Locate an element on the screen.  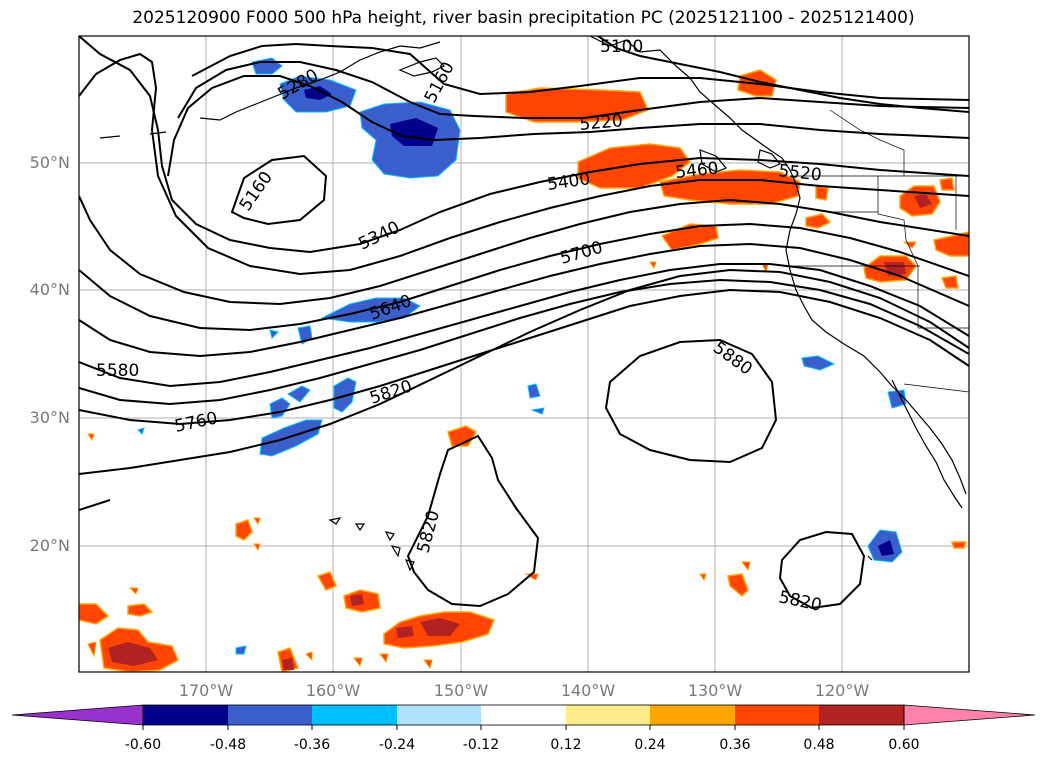
lon-label-140w: 140°W is located at coordinates (588, 690).